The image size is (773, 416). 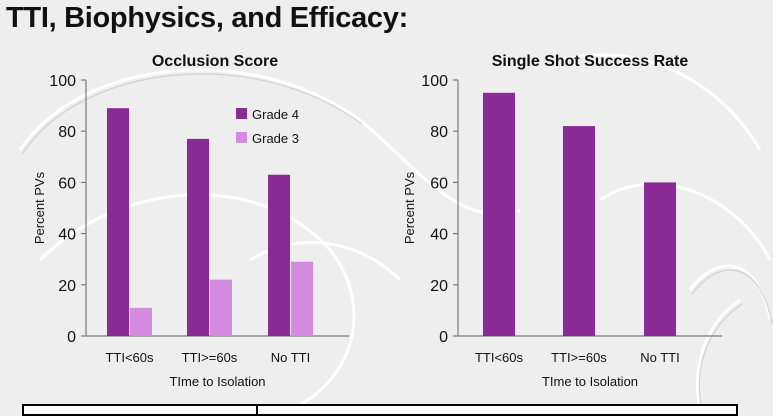 What do you see at coordinates (257, 410) in the screenshot?
I see `table-divider` at bounding box center [257, 410].